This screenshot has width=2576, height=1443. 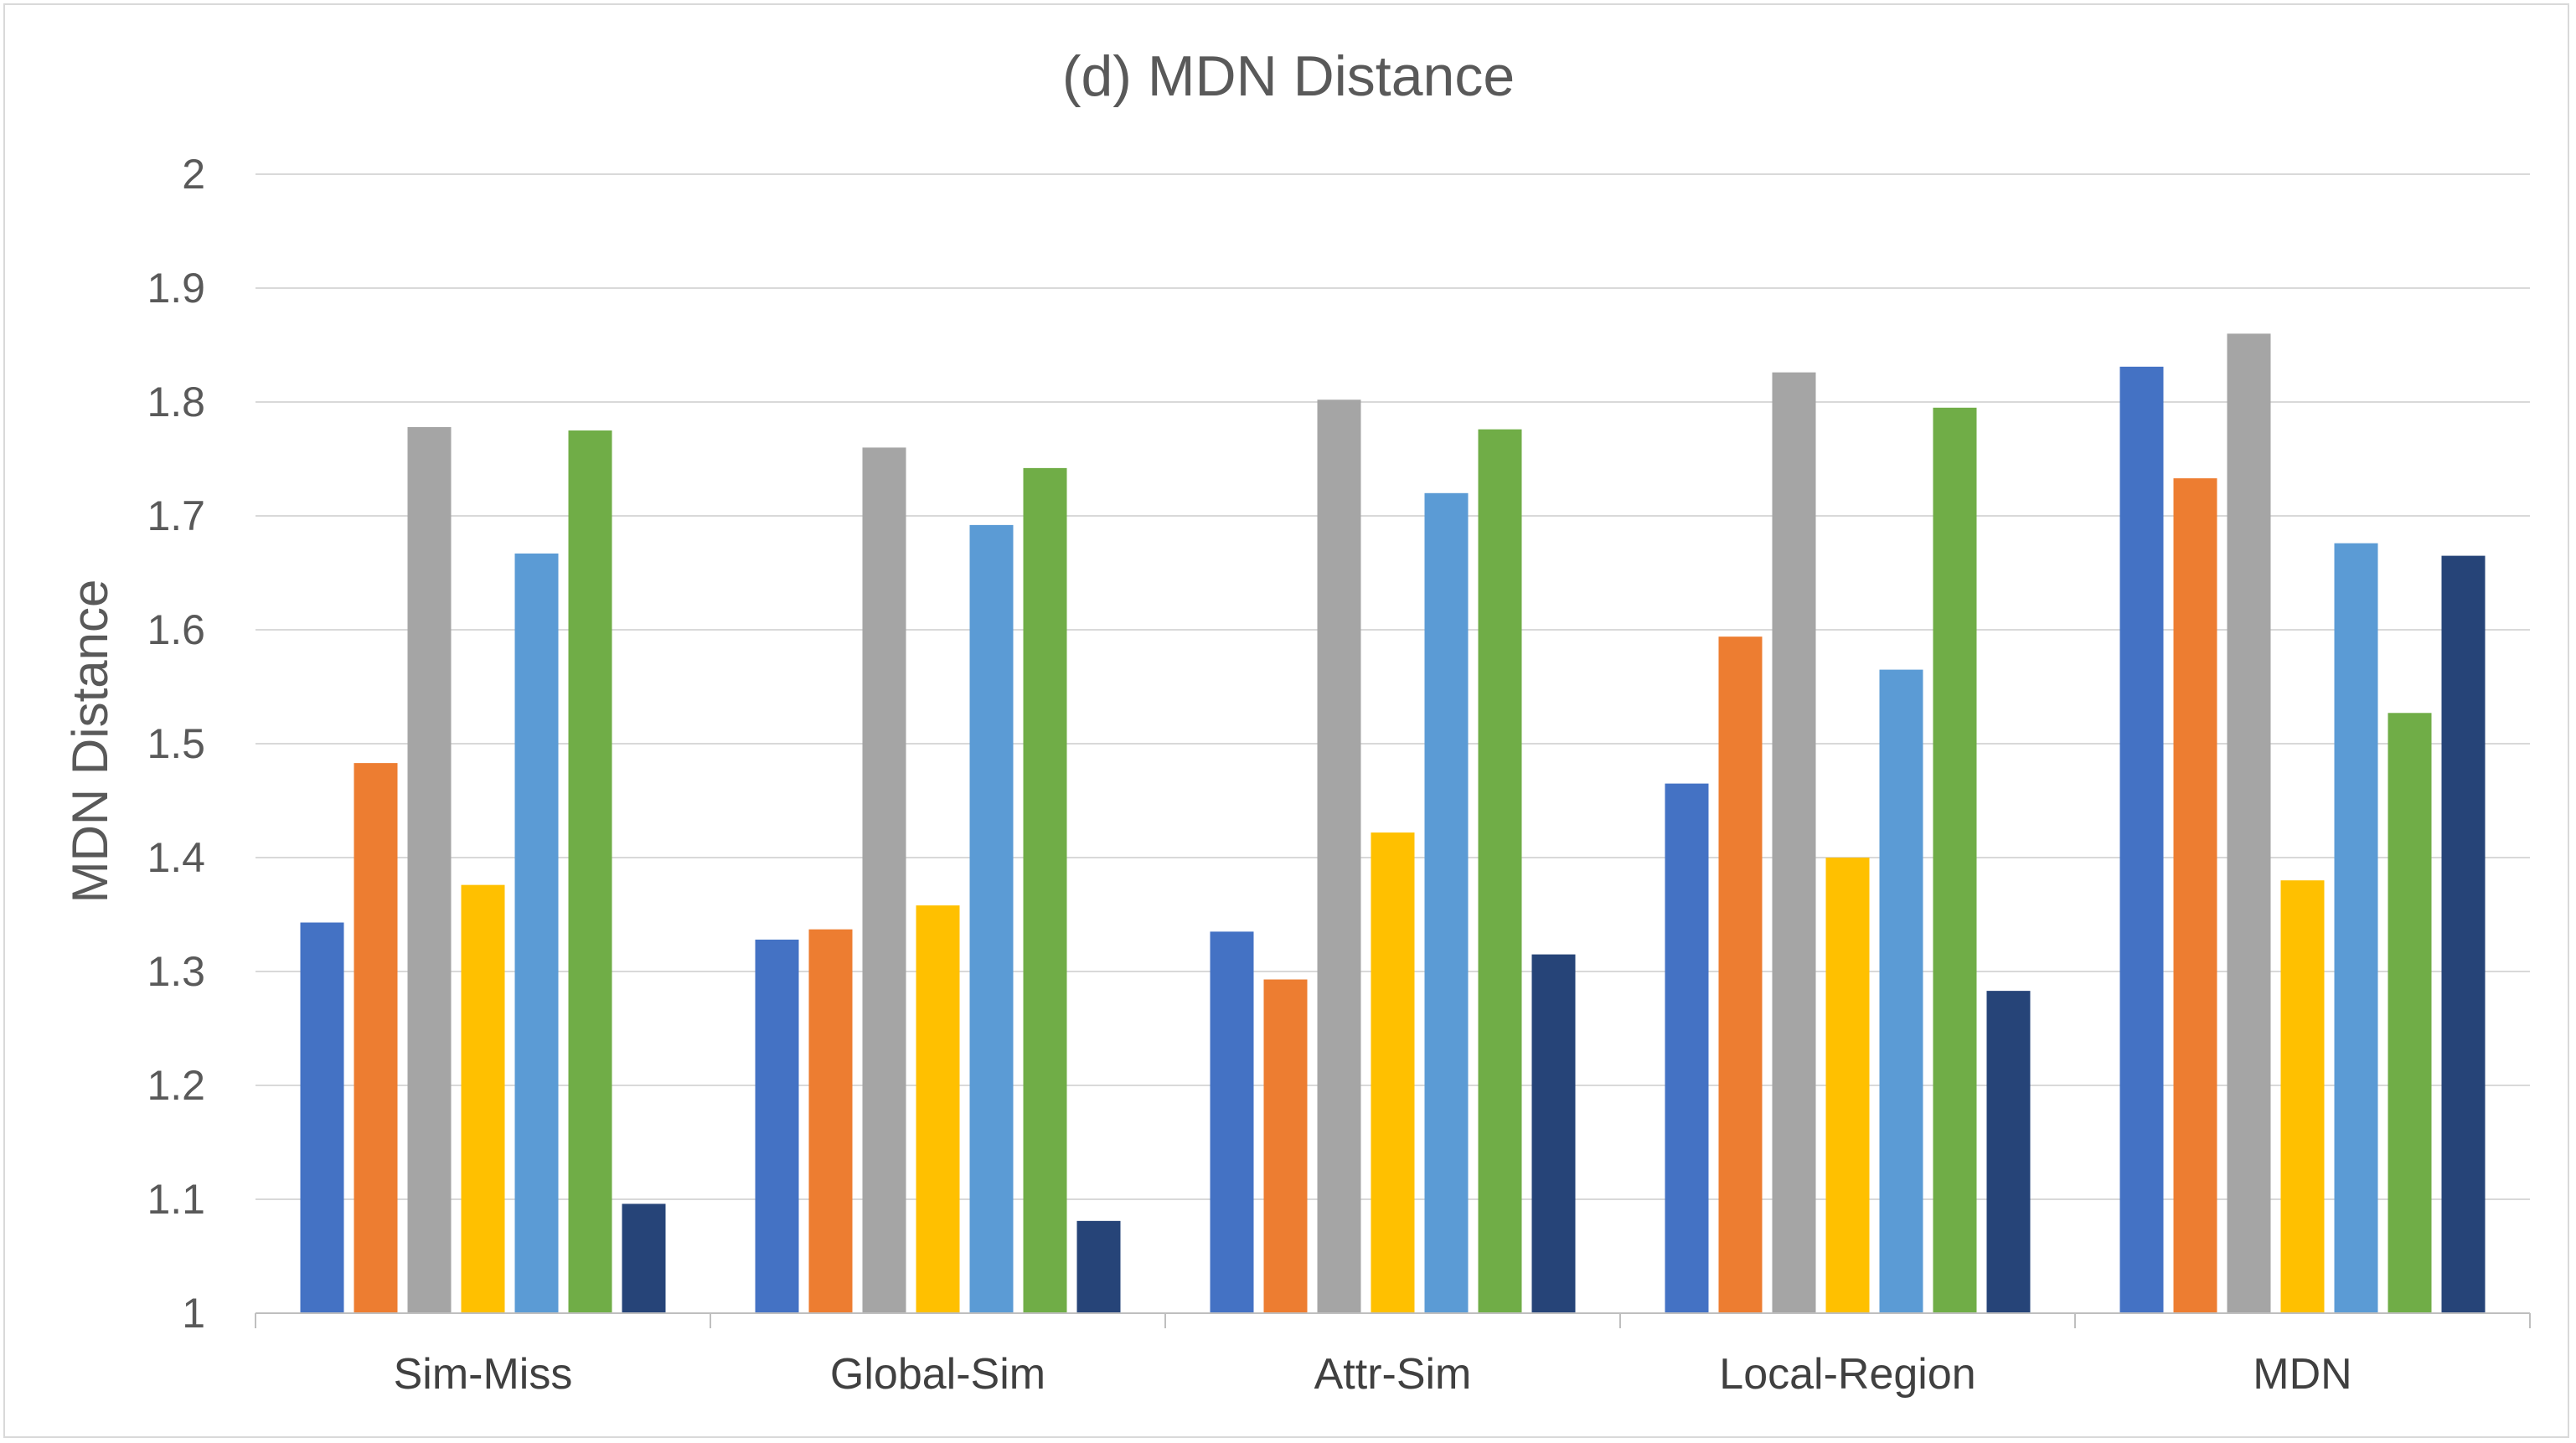 I want to click on x-category-label: Local-Region, so click(x=1847, y=1375).